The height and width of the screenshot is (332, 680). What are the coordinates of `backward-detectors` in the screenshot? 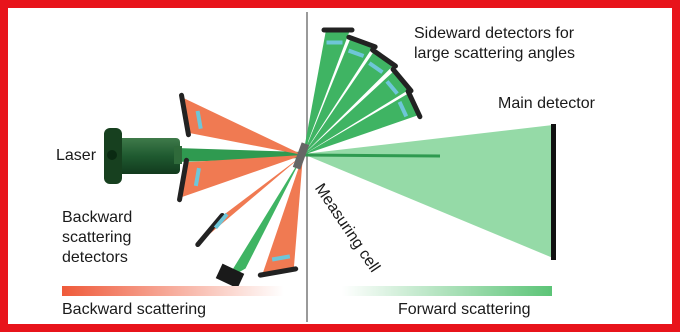 It's located at (238, 190).